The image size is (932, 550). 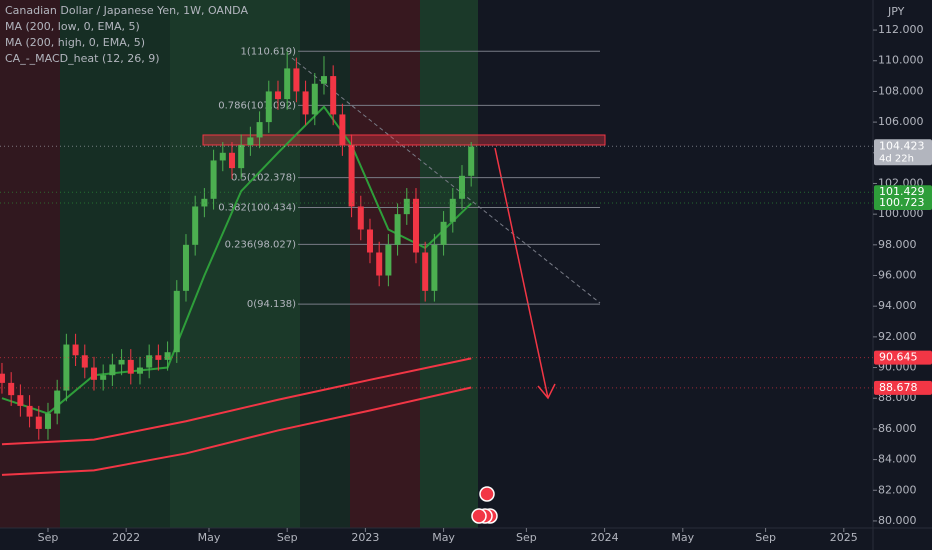 I want to click on arrow, so click(x=521, y=273).